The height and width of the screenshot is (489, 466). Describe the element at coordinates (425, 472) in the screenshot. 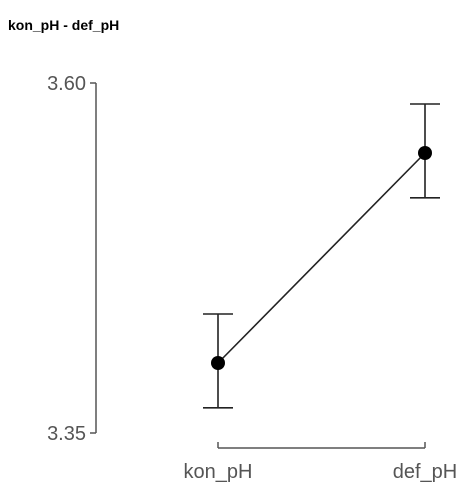

I see `x-tick-label: def_pH` at that location.